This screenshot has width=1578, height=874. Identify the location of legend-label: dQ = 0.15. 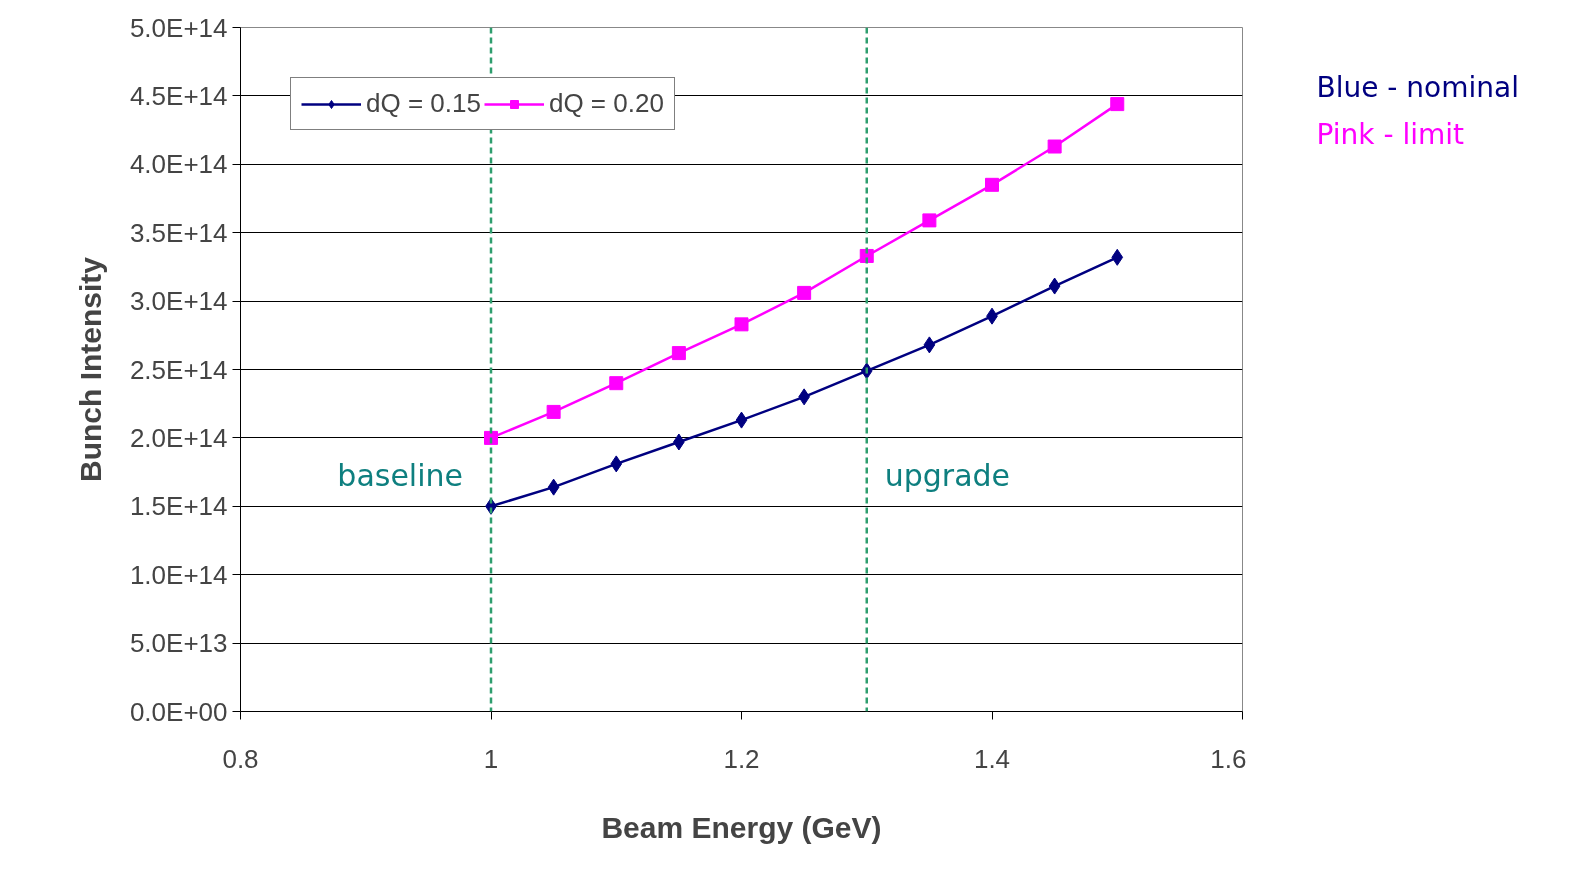
(423, 103).